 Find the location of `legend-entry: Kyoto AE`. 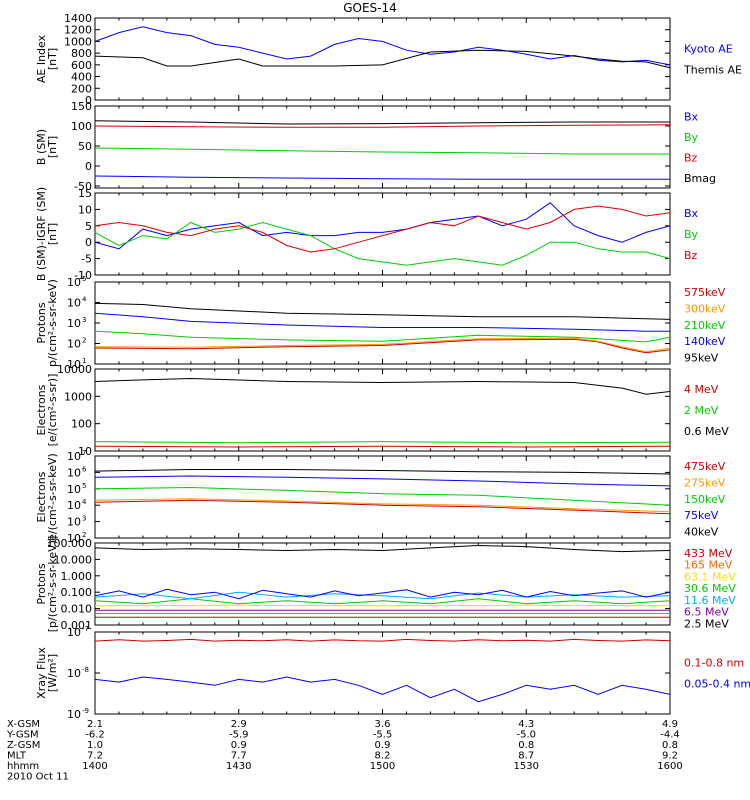

legend-entry: Kyoto AE is located at coordinates (708, 49).